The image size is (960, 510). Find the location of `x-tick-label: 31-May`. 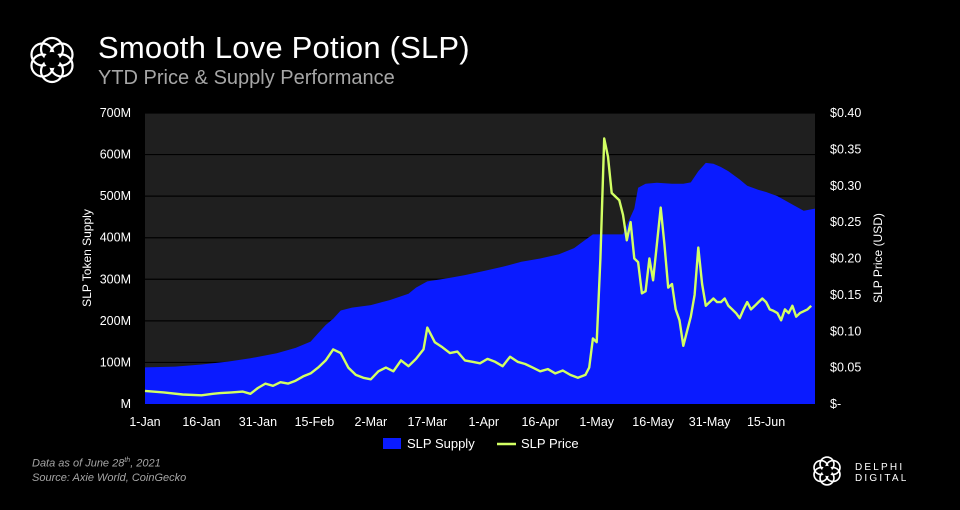

x-tick-label: 31-May is located at coordinates (710, 422).